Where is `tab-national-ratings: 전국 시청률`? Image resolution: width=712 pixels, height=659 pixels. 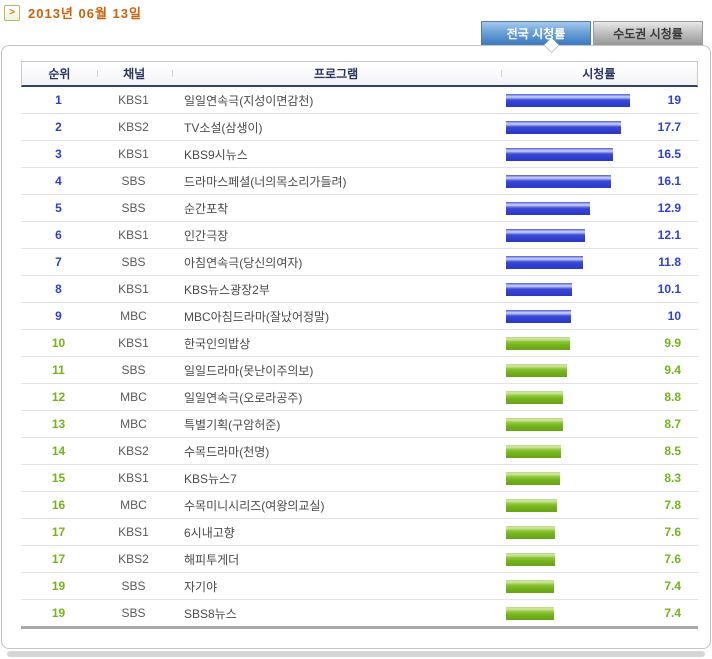 tab-national-ratings: 전국 시청률 is located at coordinates (536, 33).